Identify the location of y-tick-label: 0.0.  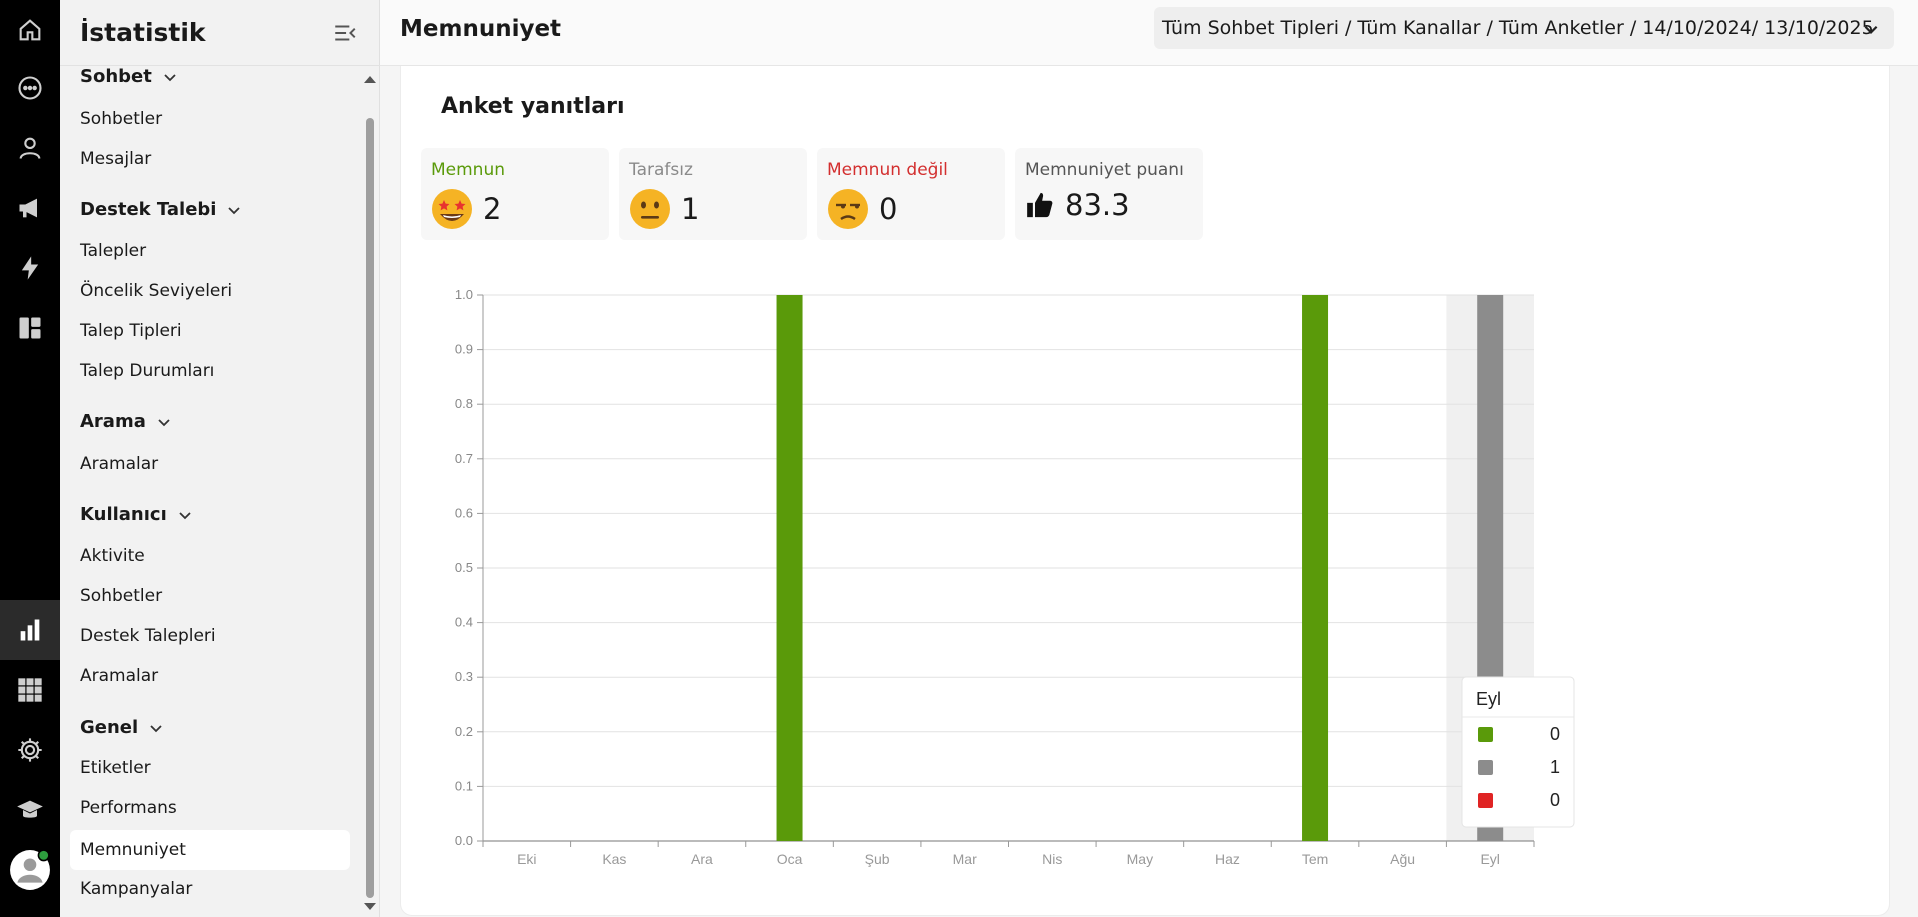
(464, 840).